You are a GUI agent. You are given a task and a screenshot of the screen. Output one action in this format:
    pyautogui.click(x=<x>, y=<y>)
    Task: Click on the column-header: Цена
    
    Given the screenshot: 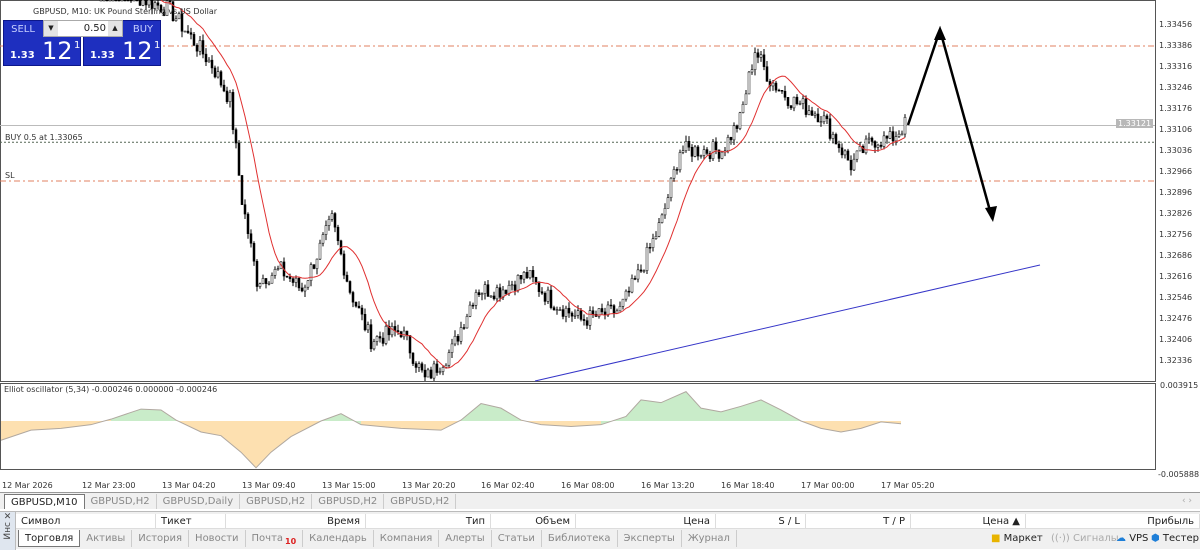 What is the action you would take?
    pyautogui.click(x=646, y=521)
    